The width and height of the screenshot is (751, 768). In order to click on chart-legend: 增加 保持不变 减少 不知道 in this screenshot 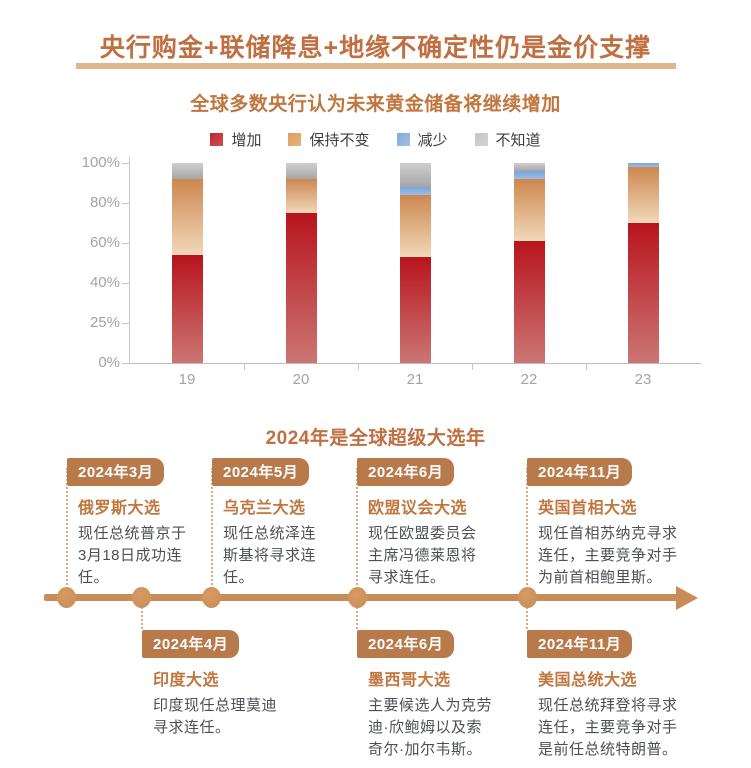, I will do `click(375, 139)`.